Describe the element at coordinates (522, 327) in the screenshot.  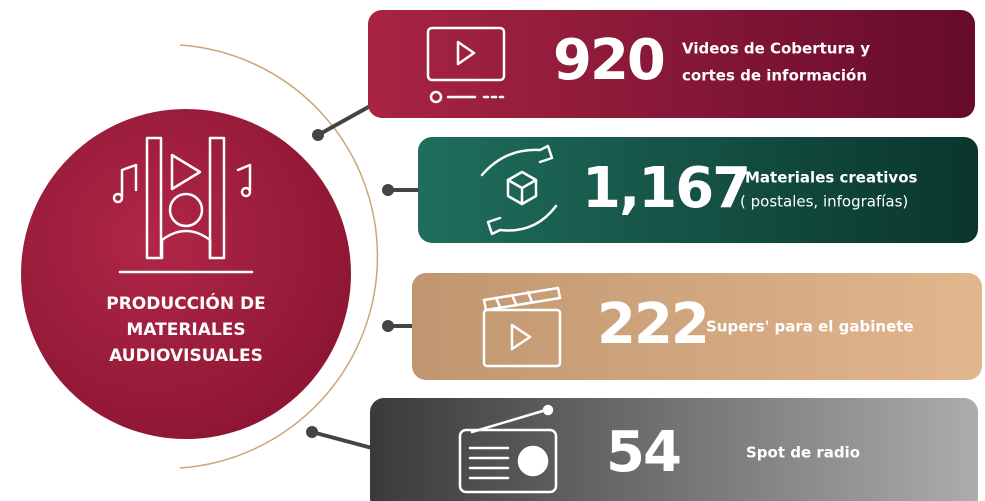
I see `clapper-icon` at that location.